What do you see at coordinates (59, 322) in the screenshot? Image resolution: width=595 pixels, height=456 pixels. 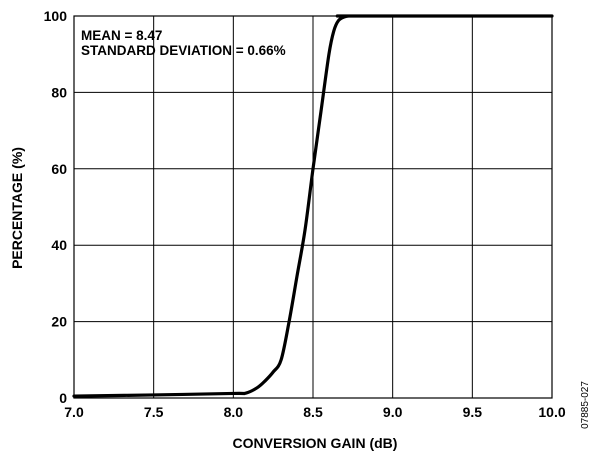 I see `y-tick-label: 20` at bounding box center [59, 322].